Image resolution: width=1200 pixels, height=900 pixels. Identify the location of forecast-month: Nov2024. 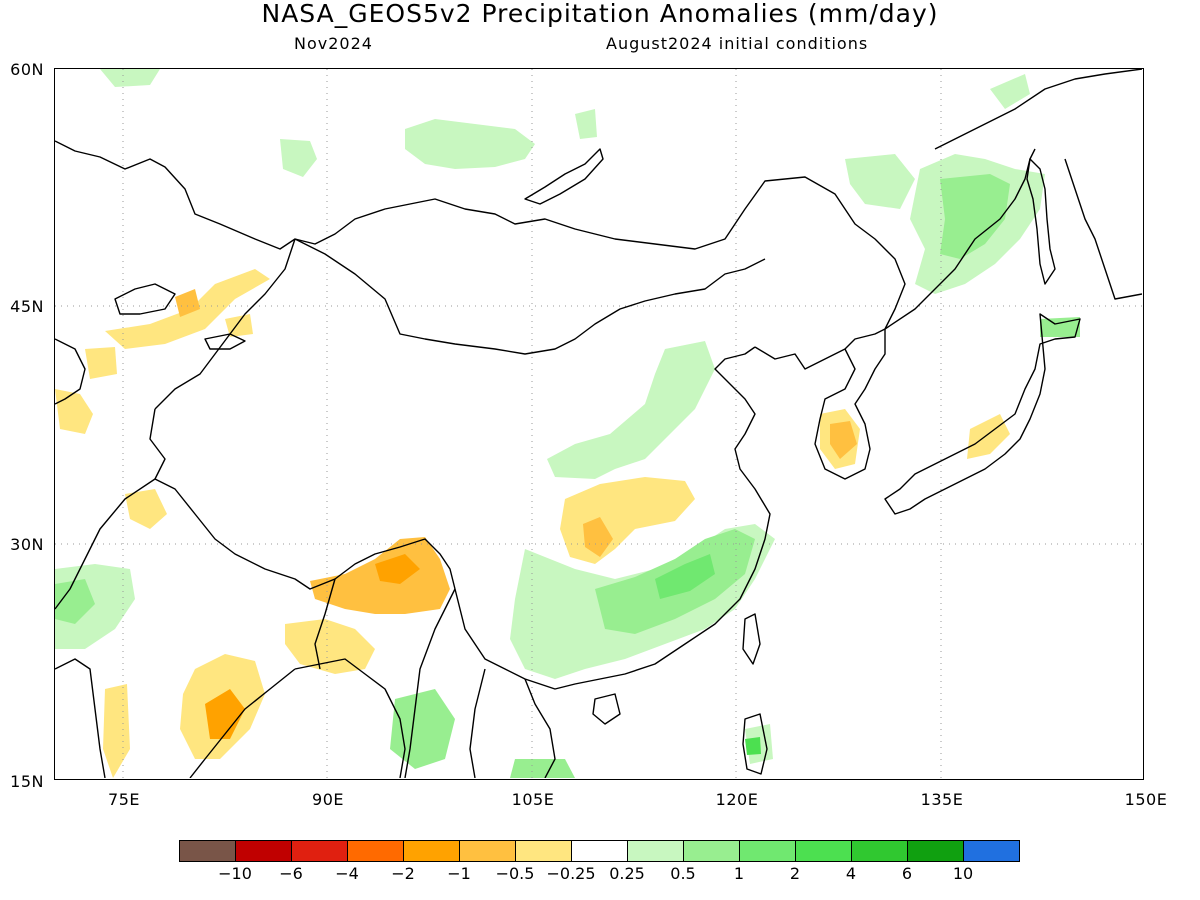
(333, 43).